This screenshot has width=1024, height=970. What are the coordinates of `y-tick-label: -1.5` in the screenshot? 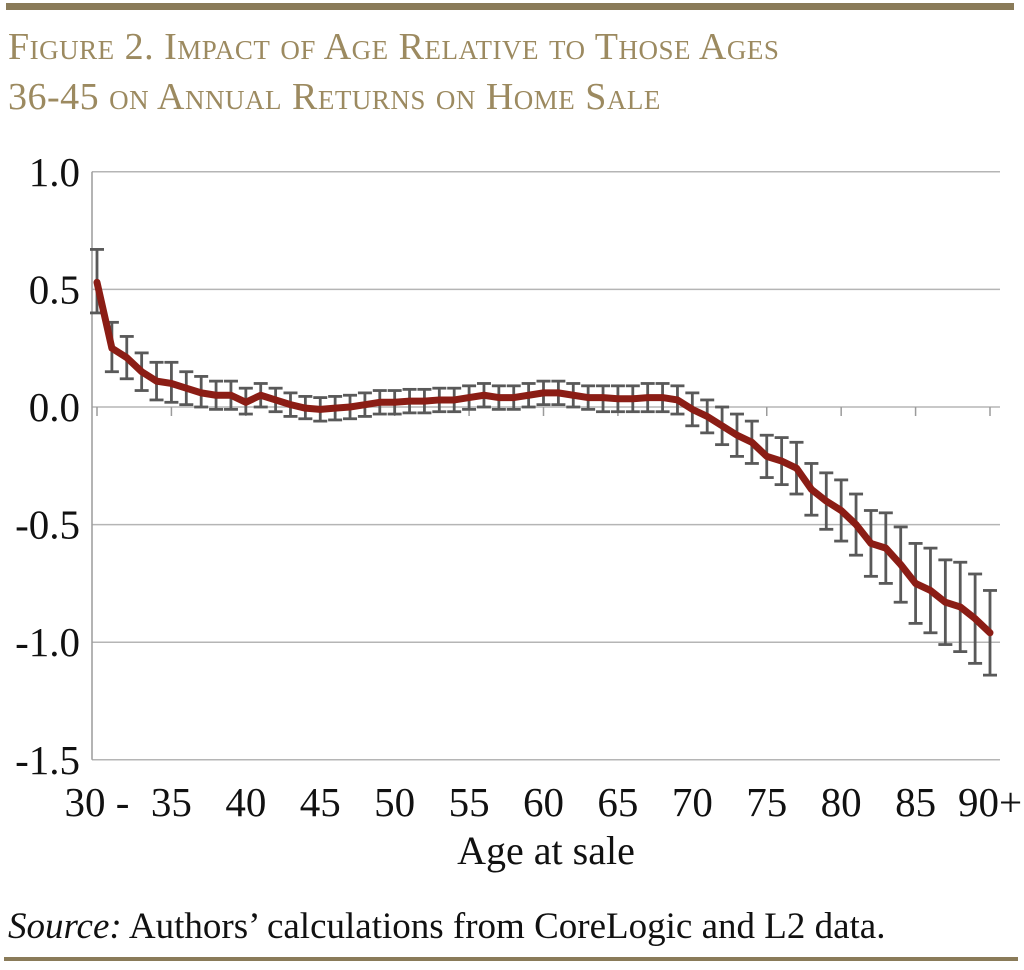 It's located at (47, 760).